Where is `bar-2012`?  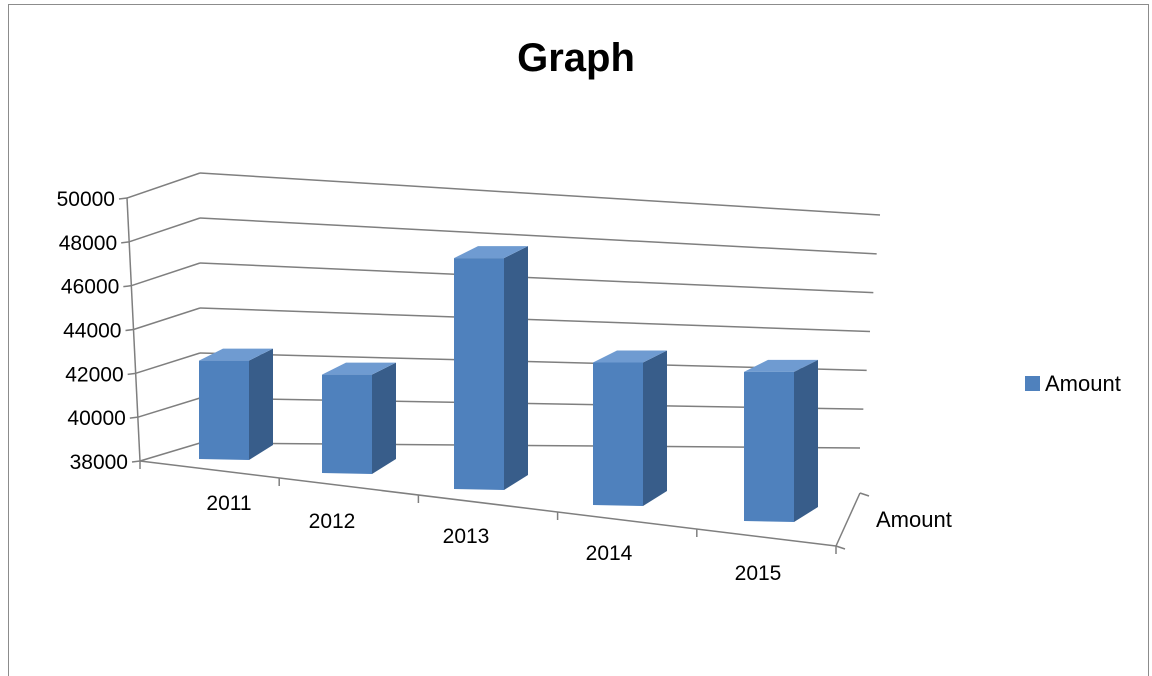
bar-2012 is located at coordinates (359, 418).